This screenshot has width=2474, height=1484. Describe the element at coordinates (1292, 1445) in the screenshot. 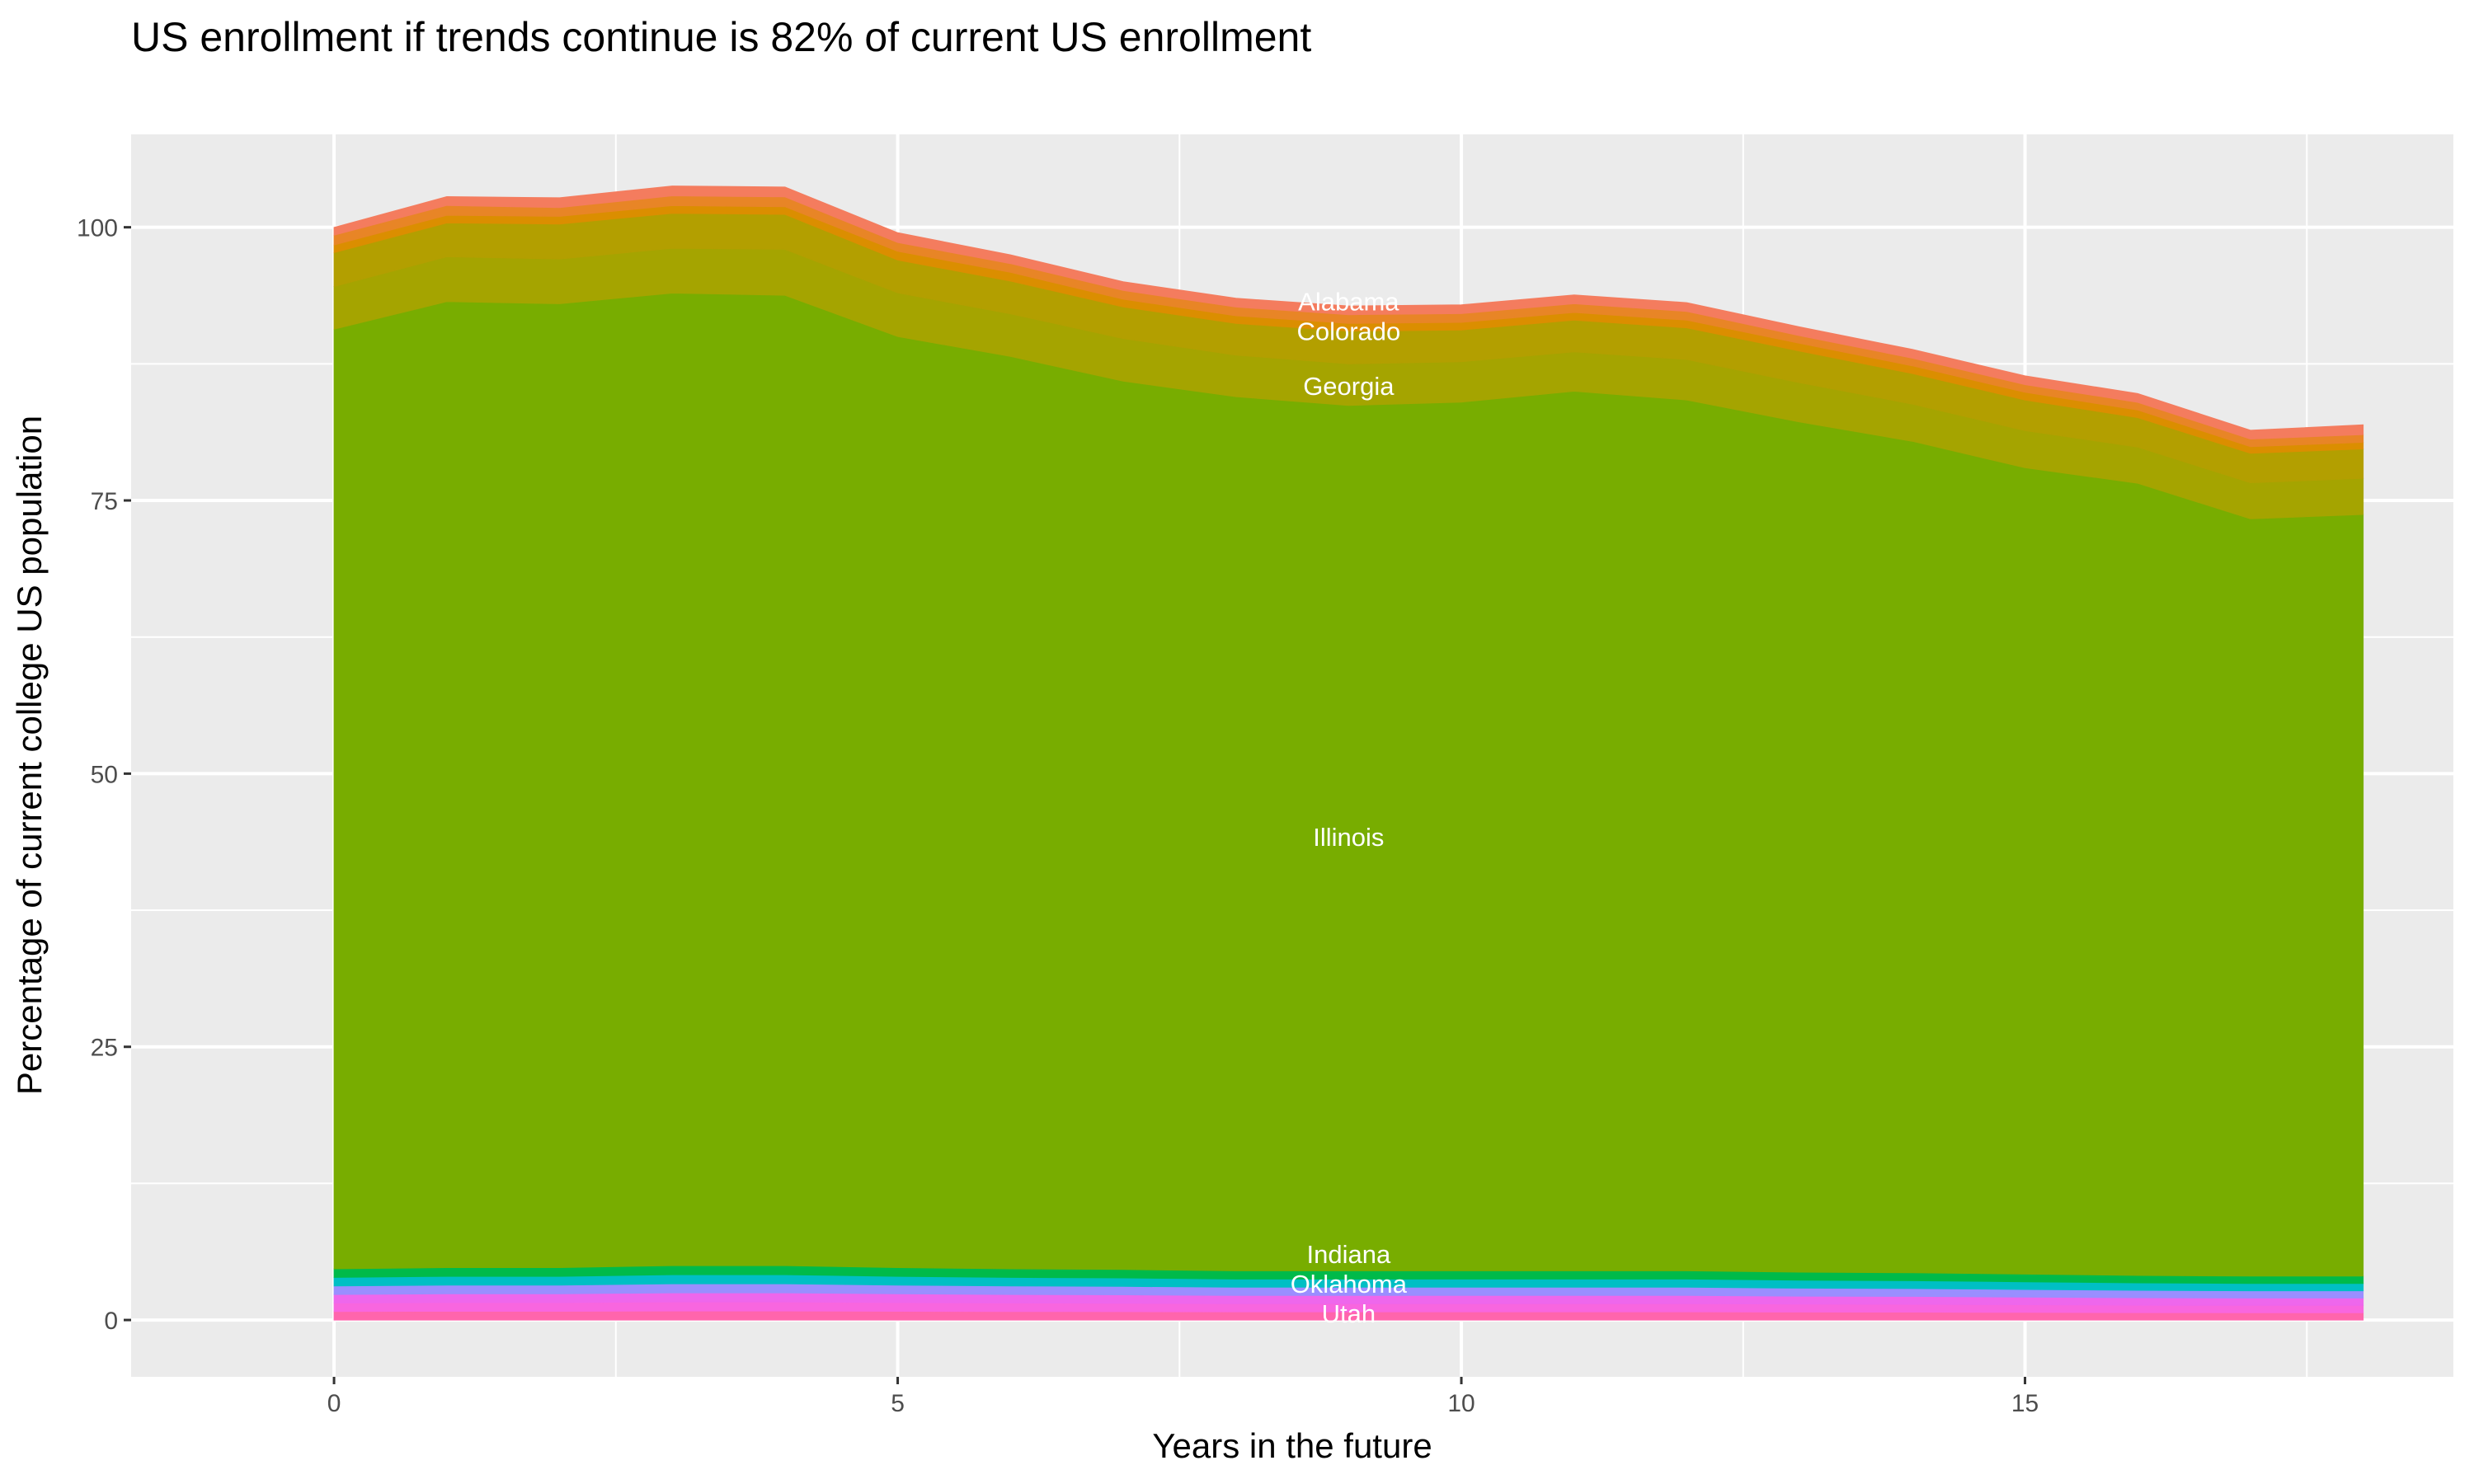

I see `x-axis-title: Years in the future` at that location.